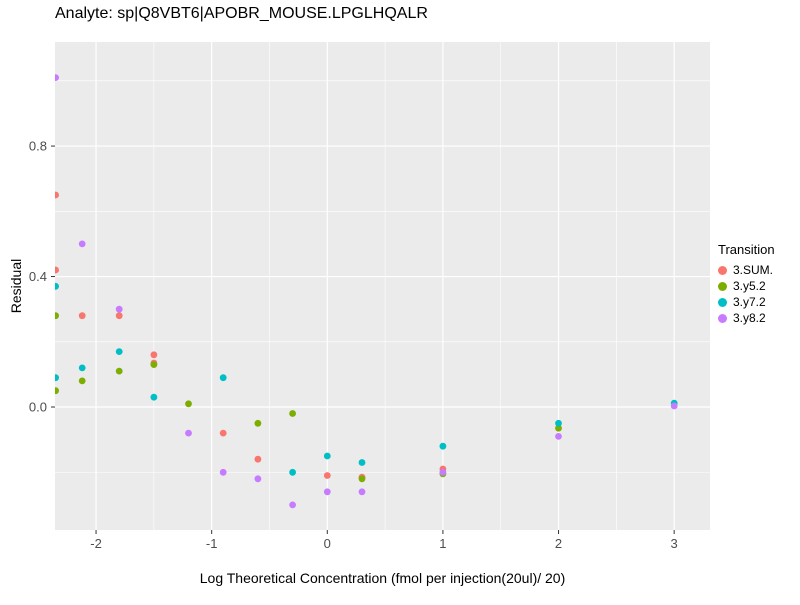 The width and height of the screenshot is (800, 605). I want to click on legend-item: 3.y7.2, so click(746, 302).